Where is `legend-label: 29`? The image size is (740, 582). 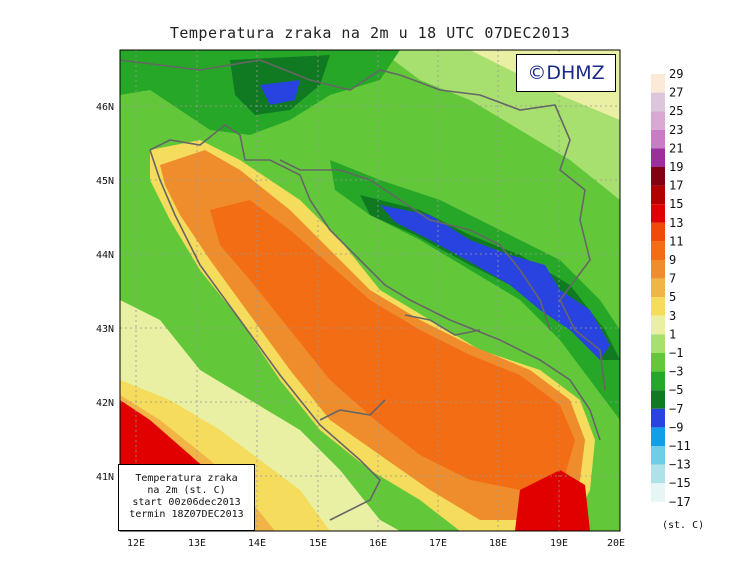 legend-label: 29 is located at coordinates (676, 74).